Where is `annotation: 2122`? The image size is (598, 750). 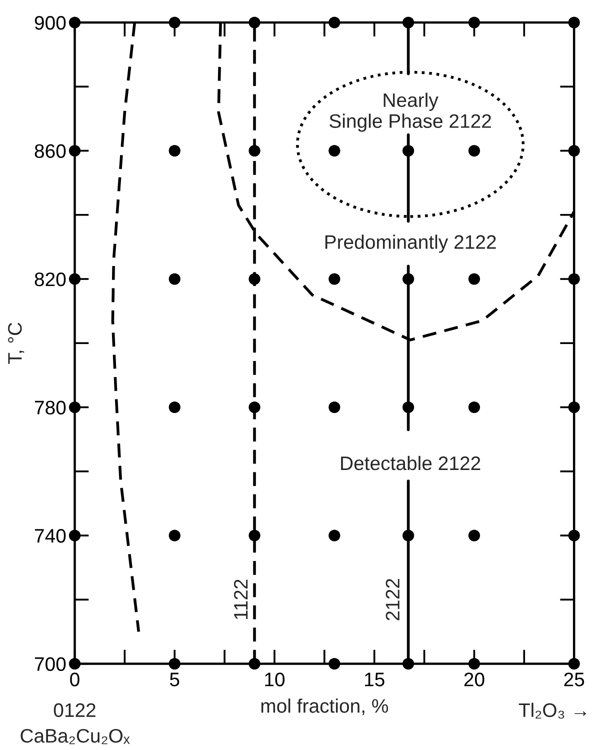 annotation: 2122 is located at coordinates (393, 599).